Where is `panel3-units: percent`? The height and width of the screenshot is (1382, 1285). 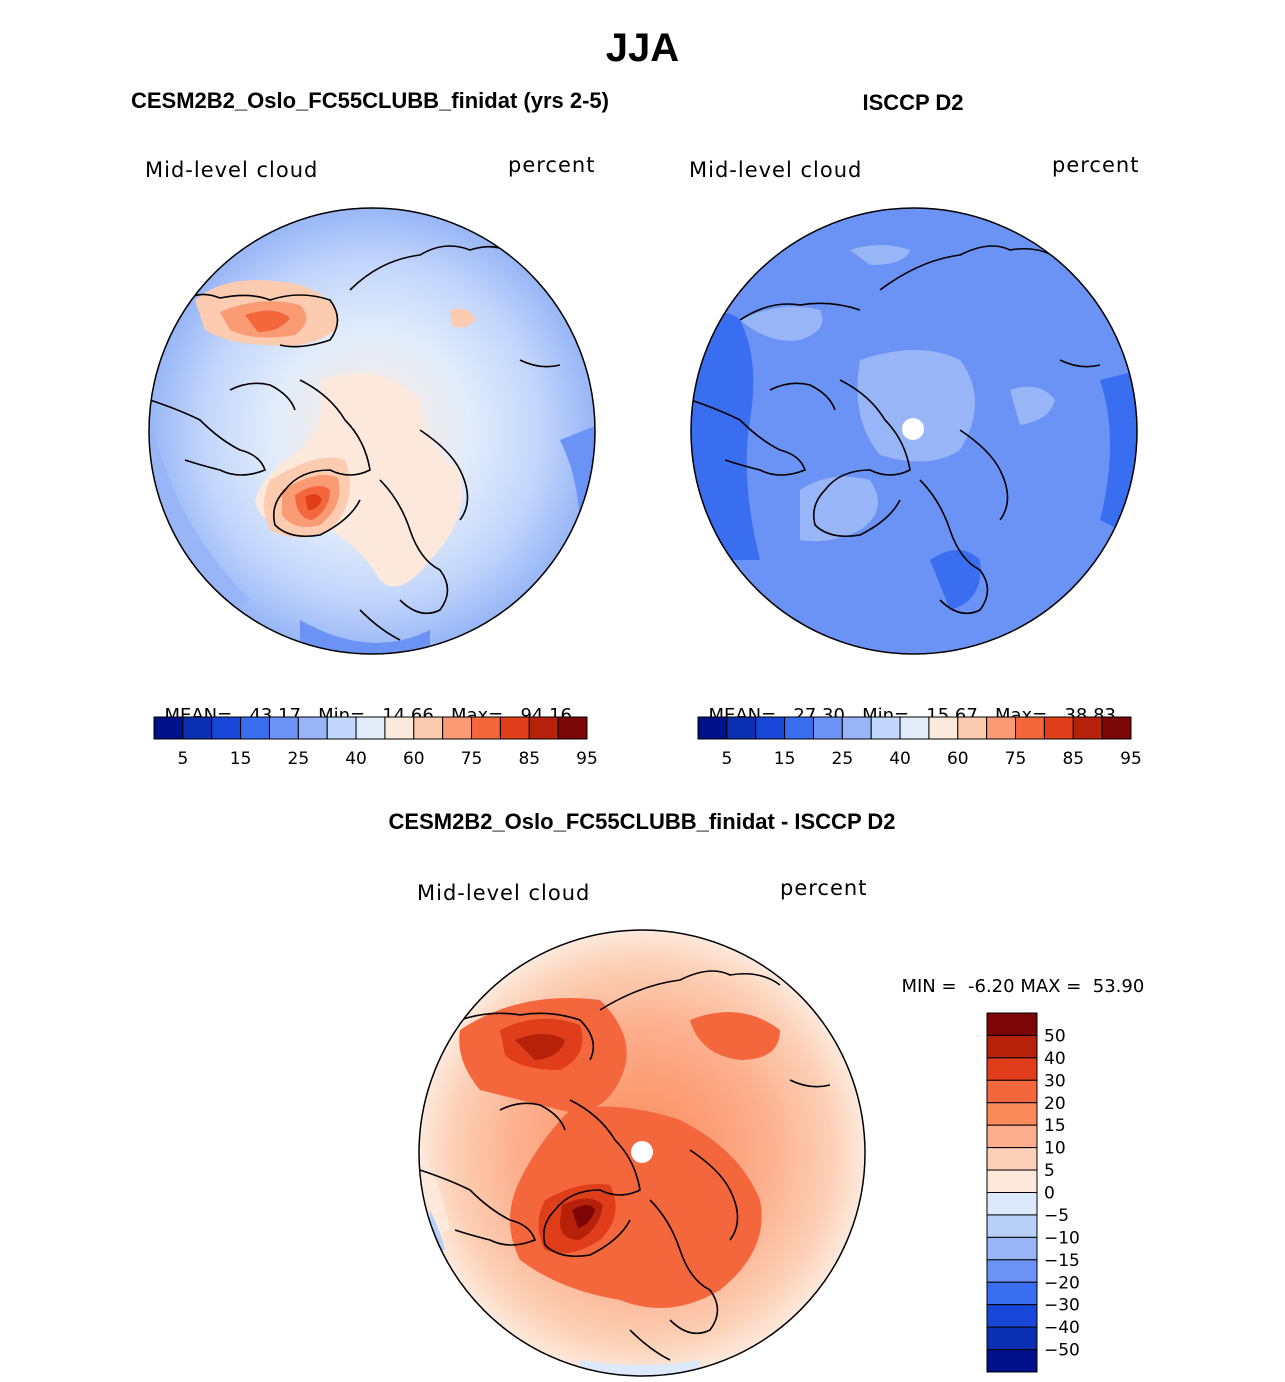 panel3-units: percent is located at coordinates (824, 888).